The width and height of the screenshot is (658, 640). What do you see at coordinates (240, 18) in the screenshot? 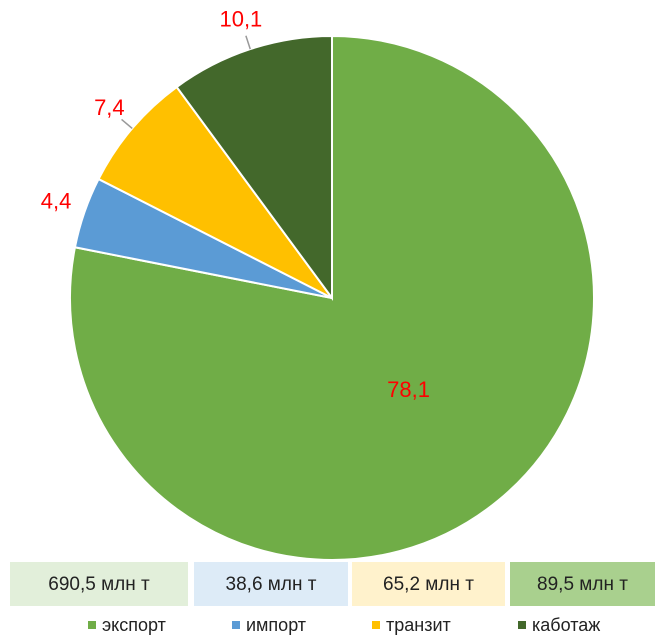
I see `data-label: 10,1` at bounding box center [240, 18].